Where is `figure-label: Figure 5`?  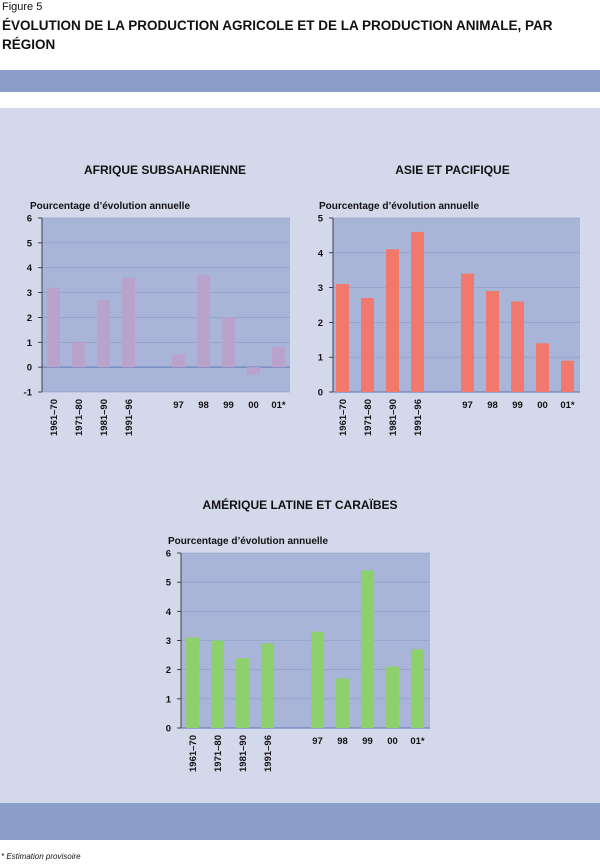 figure-label: Figure 5 is located at coordinates (22, 7).